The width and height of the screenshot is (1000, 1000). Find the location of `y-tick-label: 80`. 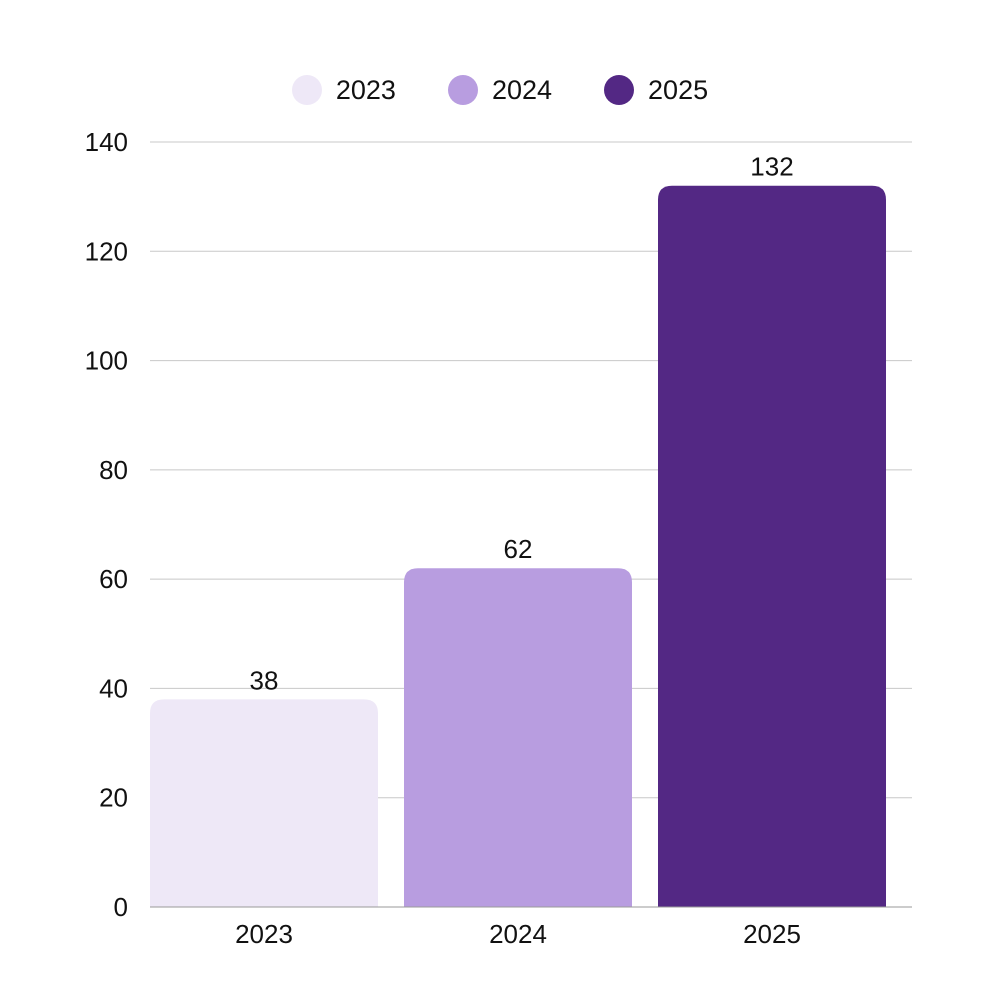

y-tick-label: 80 is located at coordinates (113, 470).